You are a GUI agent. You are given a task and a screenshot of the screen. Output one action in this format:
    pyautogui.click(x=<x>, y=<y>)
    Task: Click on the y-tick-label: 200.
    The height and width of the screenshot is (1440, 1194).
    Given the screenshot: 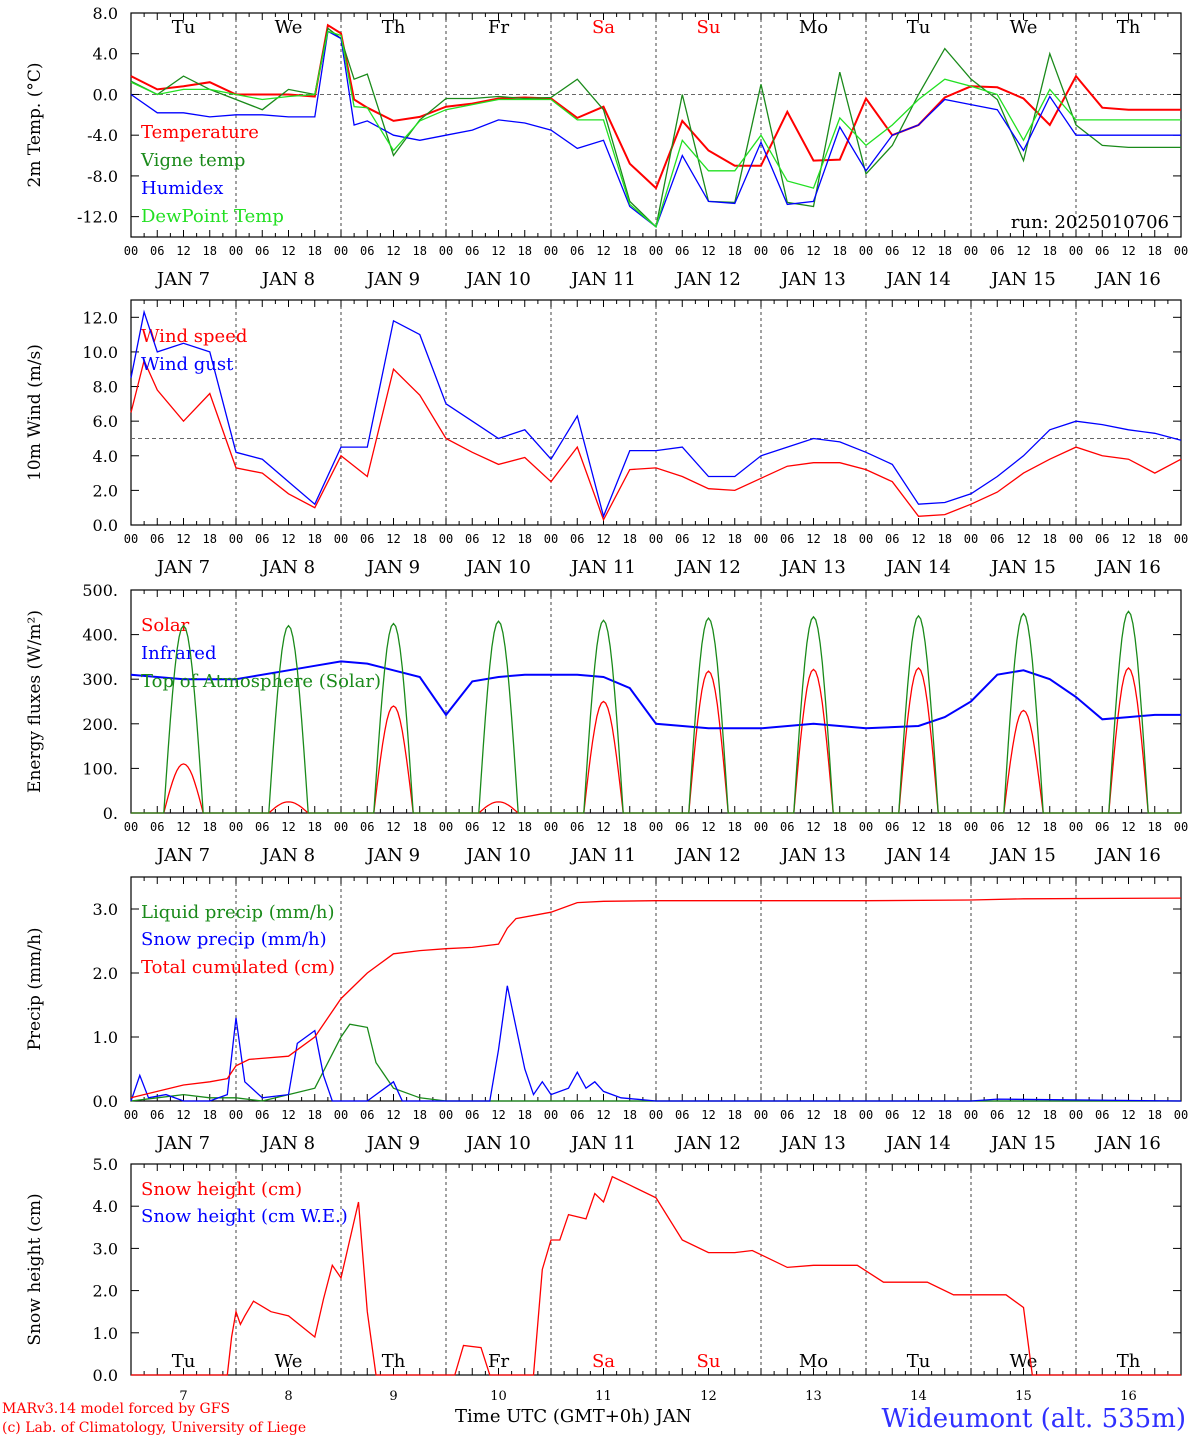 What is the action you would take?
    pyautogui.click(x=100, y=724)
    